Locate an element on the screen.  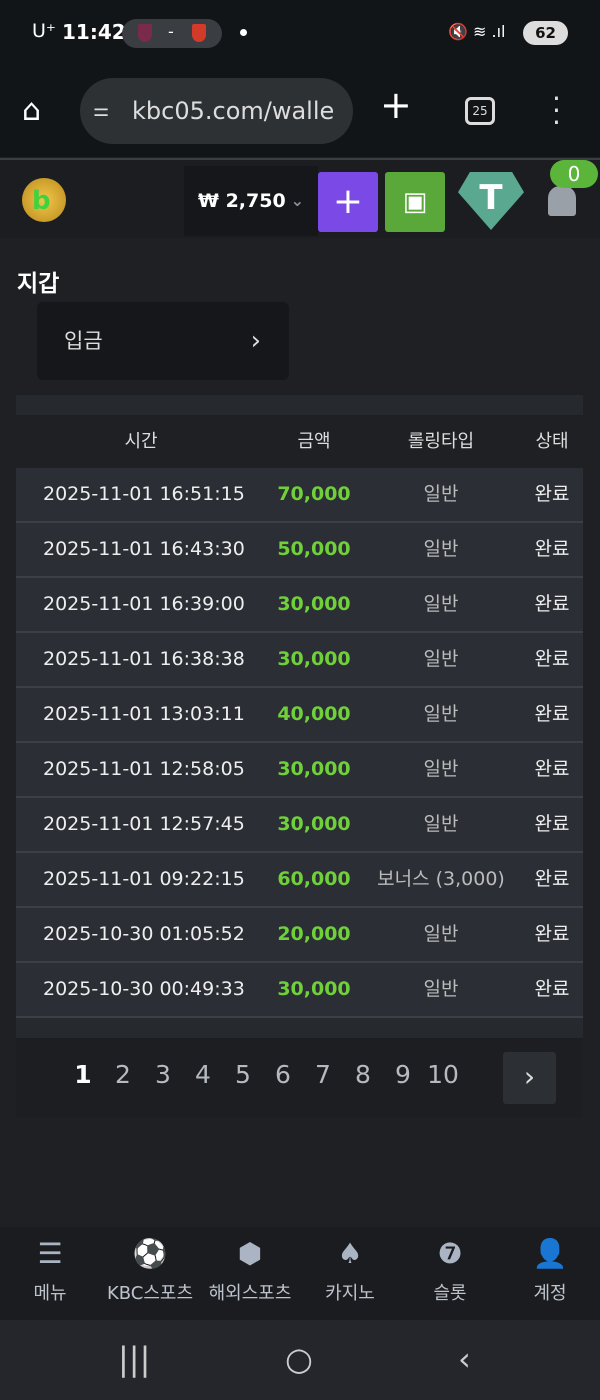
page-4: 4 is located at coordinates (203, 1074).